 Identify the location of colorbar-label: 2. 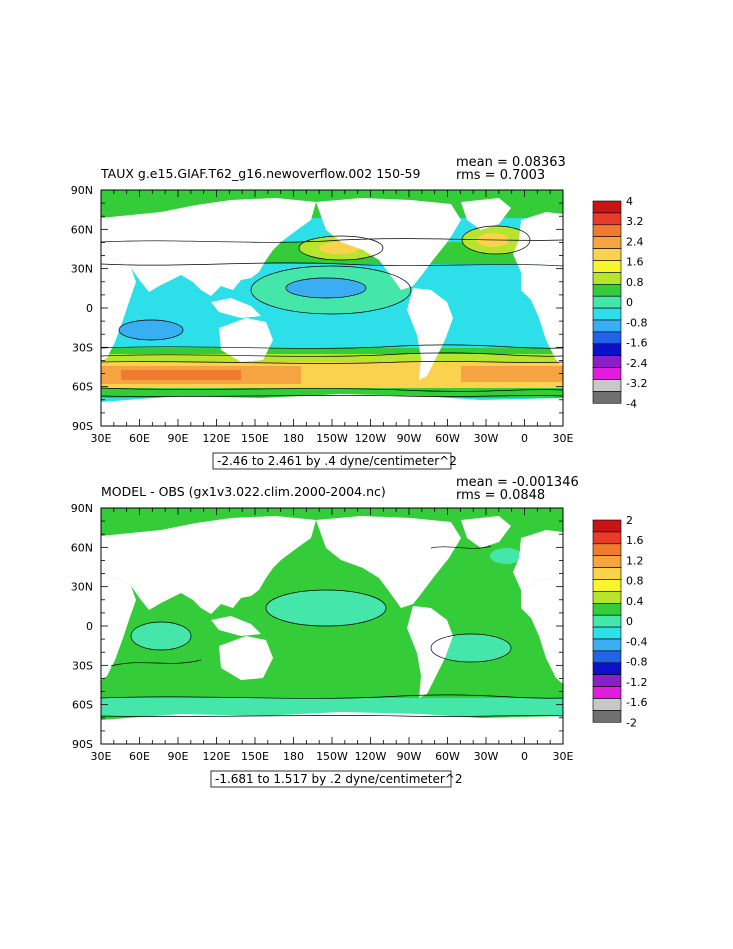
(629, 520).